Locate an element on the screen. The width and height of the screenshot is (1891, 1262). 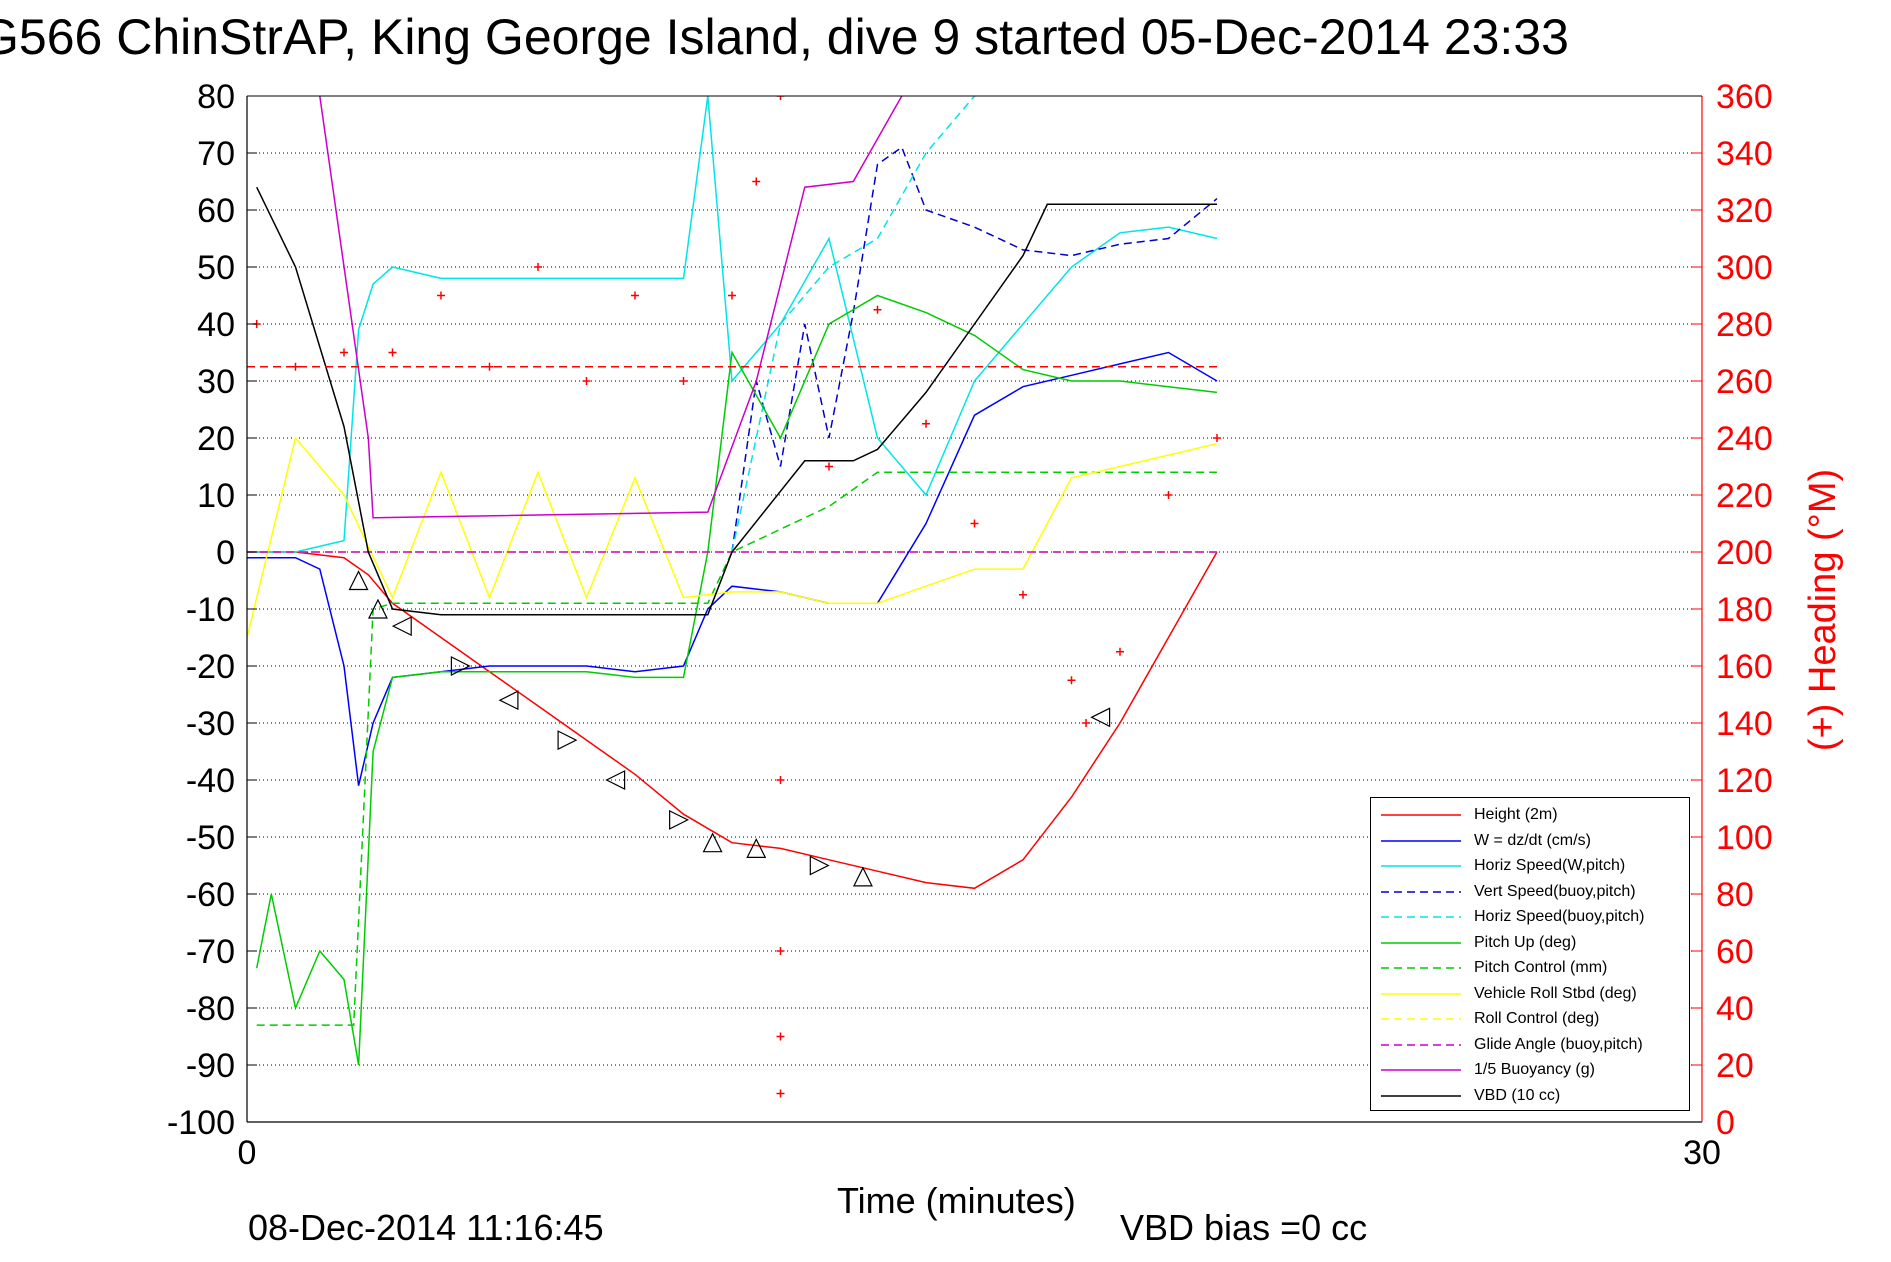
legend-item: 1/5 Buoyancy (g) is located at coordinates (1531, 1071).